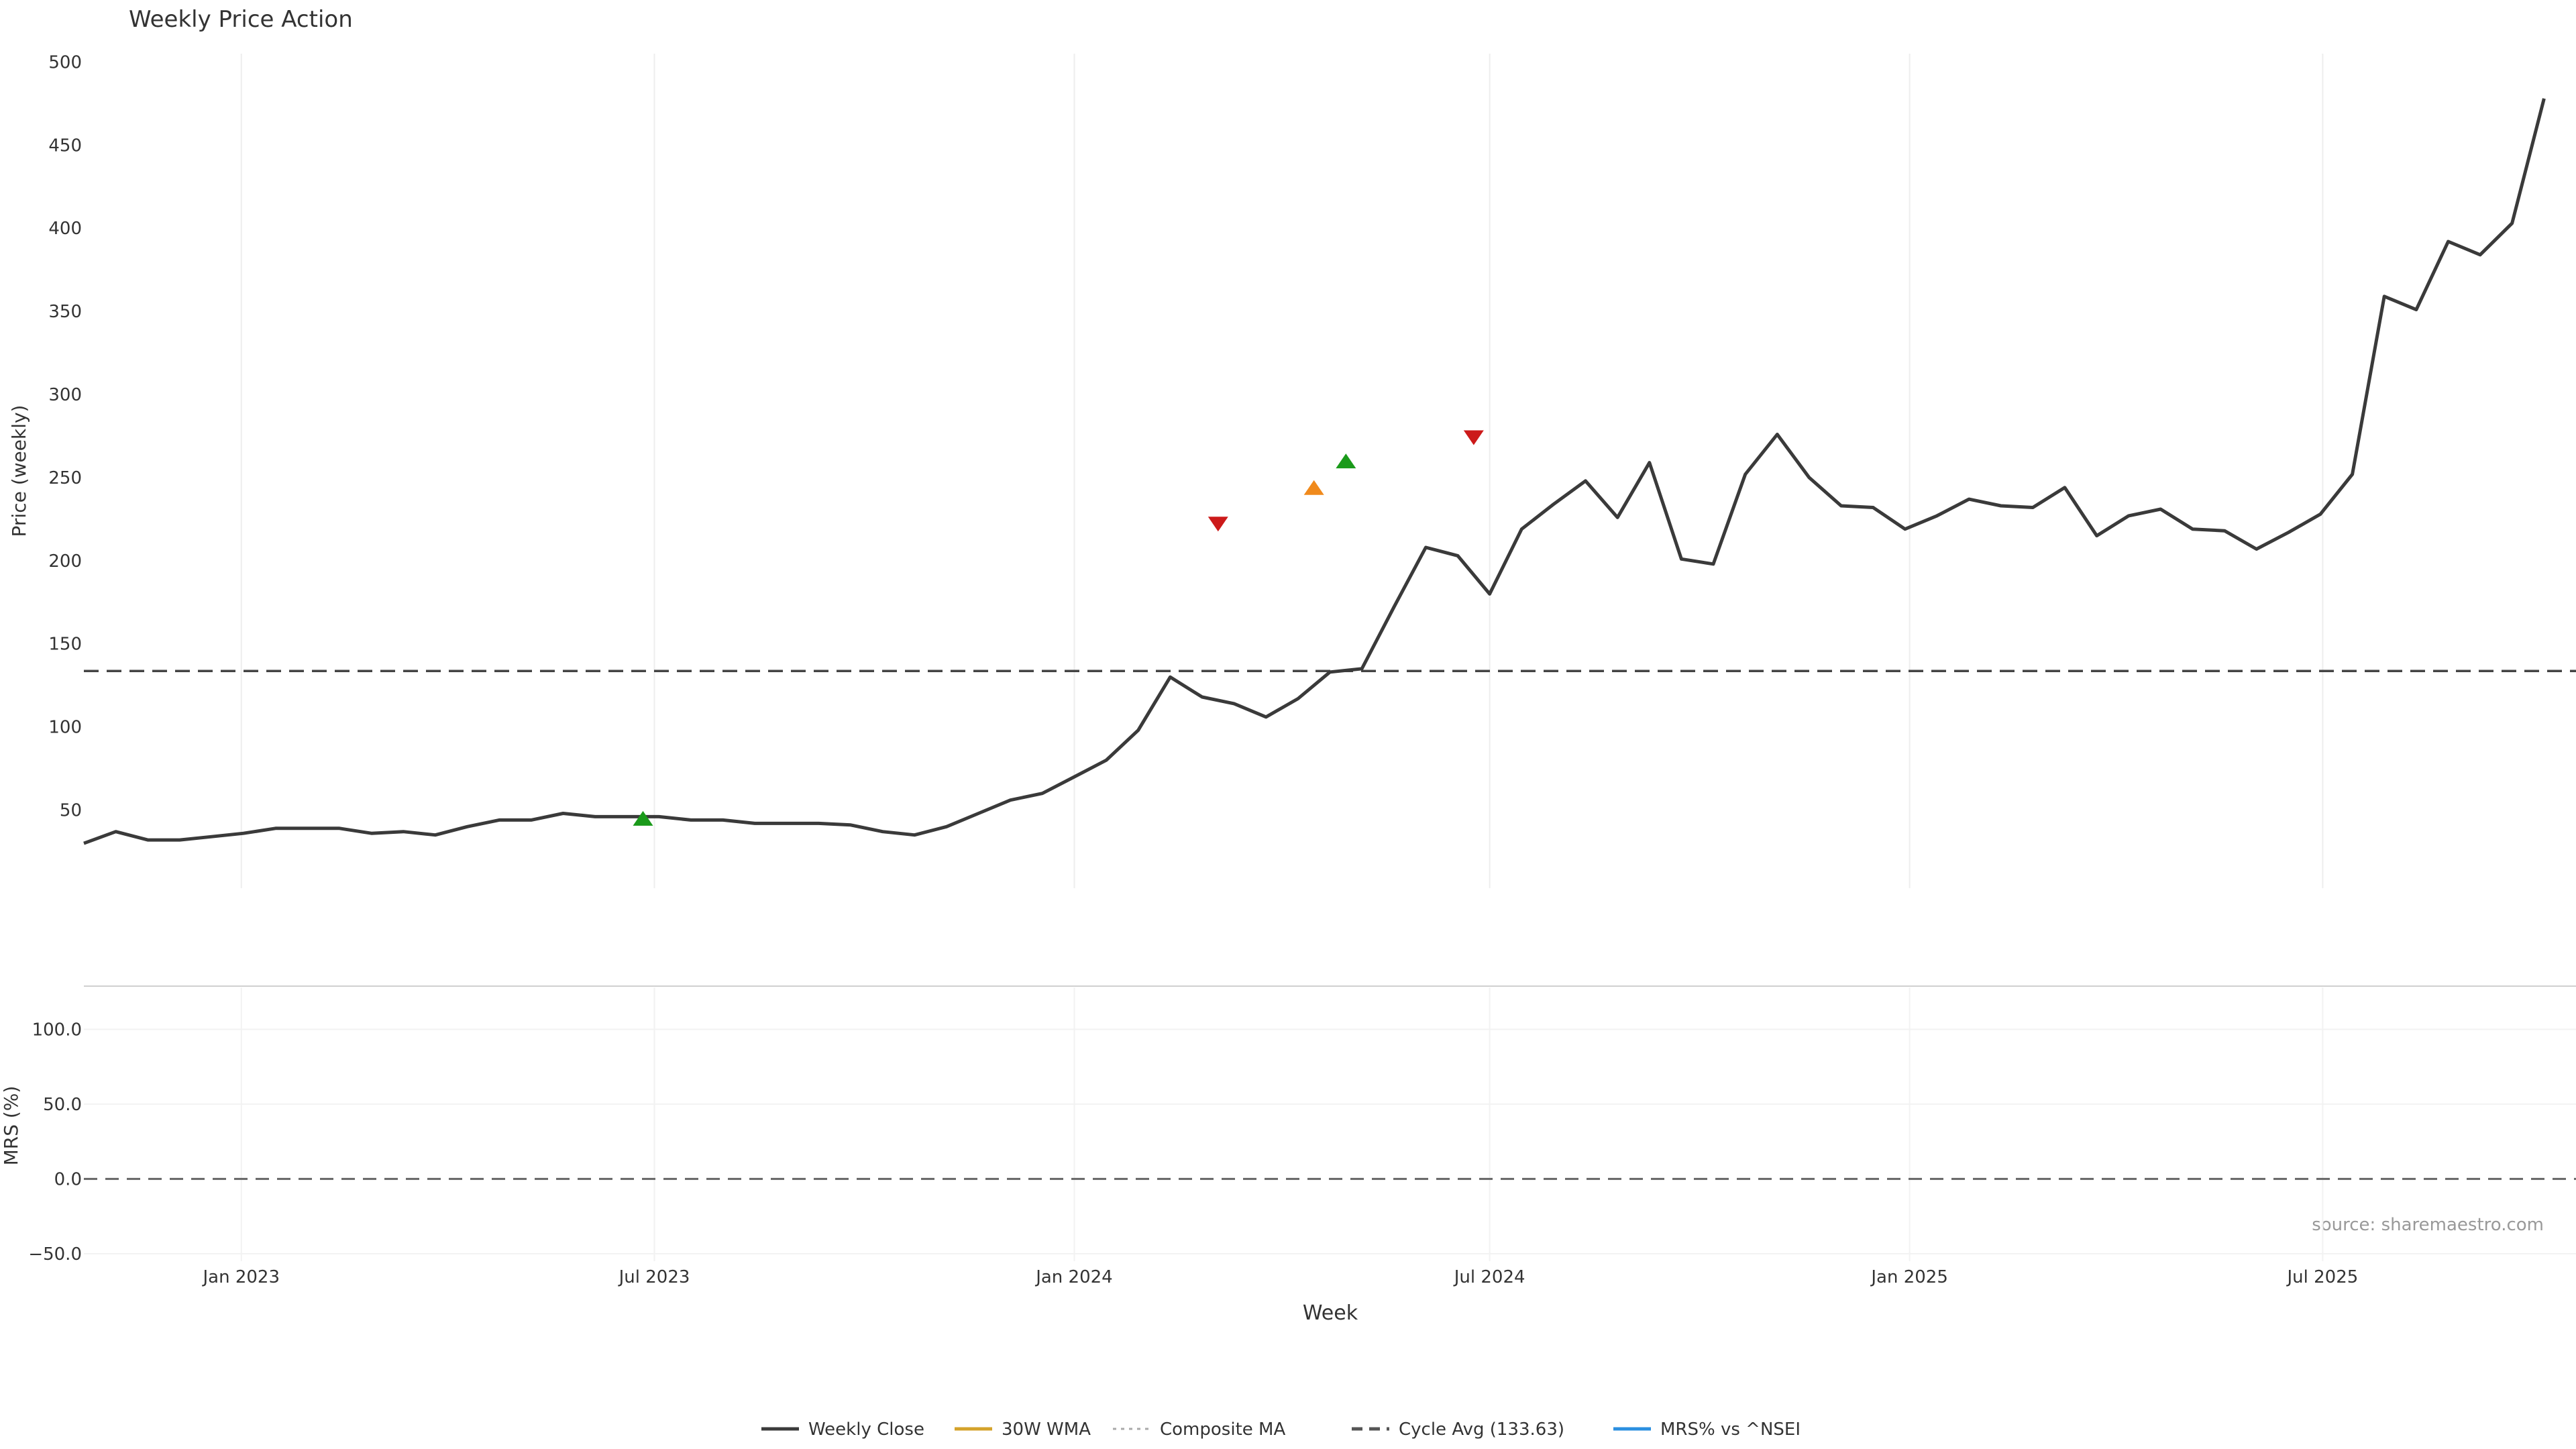 The height and width of the screenshot is (1449, 2576). What do you see at coordinates (55, 1254) in the screenshot?
I see `mrs-y-tick-label: −50.0` at bounding box center [55, 1254].